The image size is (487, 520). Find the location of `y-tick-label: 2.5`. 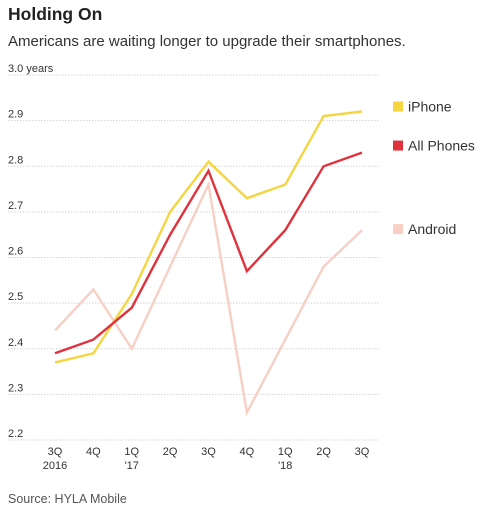

y-tick-label: 2.5 is located at coordinates (15, 297).